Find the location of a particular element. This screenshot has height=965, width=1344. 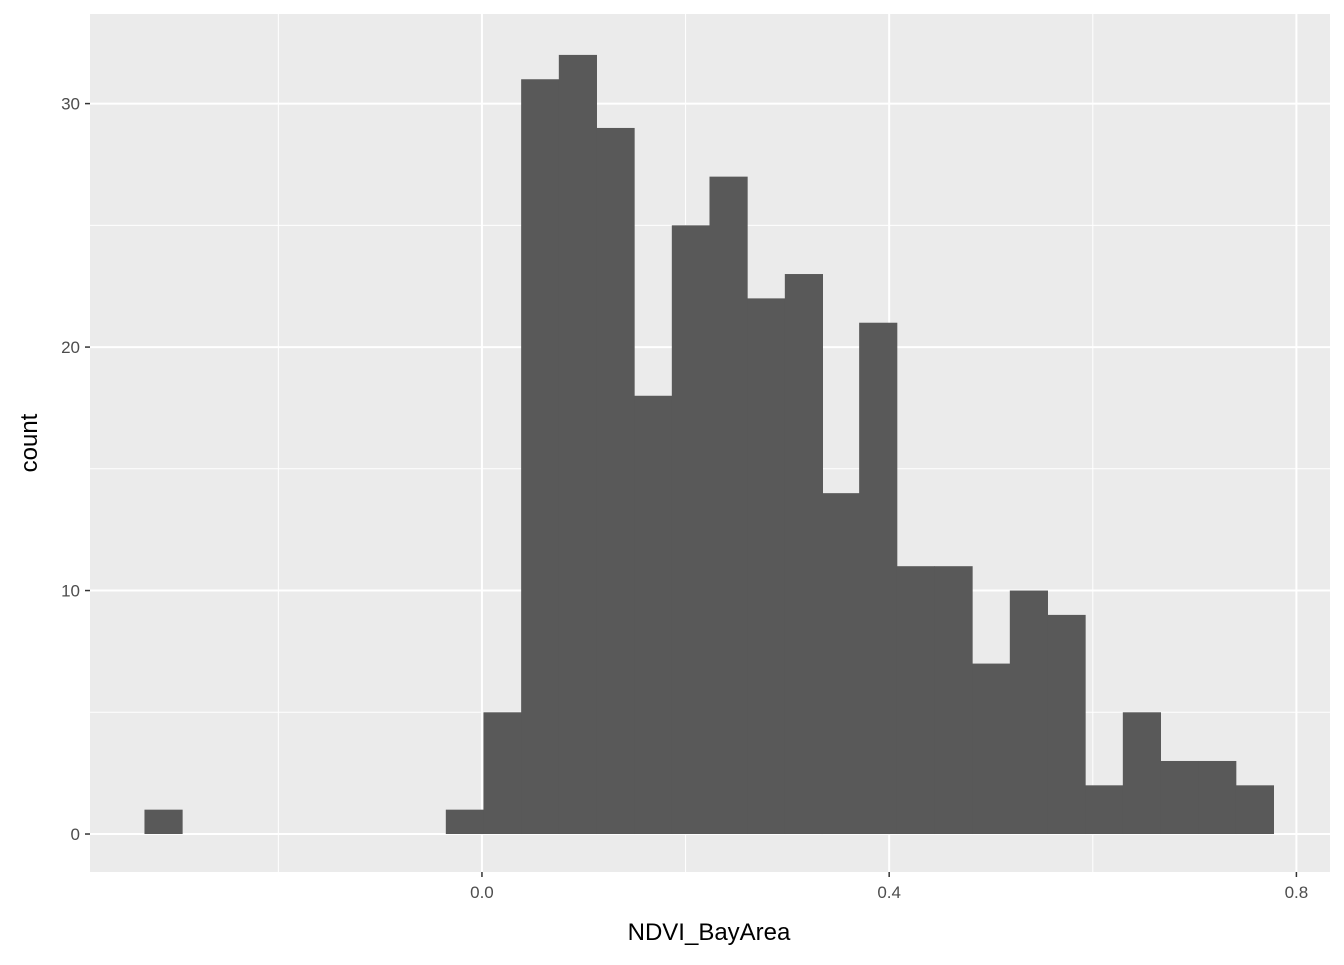

y-tick-label: 0 is located at coordinates (75, 834).